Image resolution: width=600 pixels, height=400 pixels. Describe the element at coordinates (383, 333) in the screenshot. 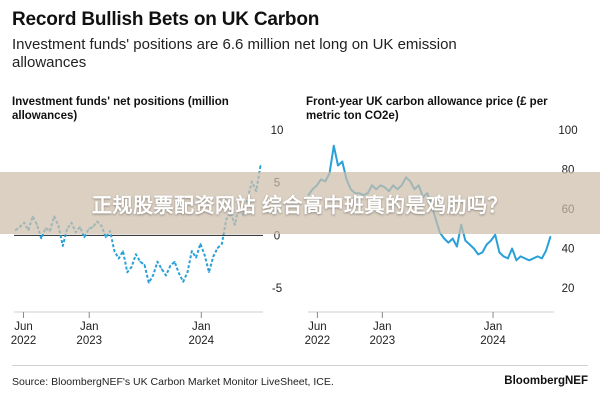

I see `price-x-tick-label: Jan 2023` at that location.